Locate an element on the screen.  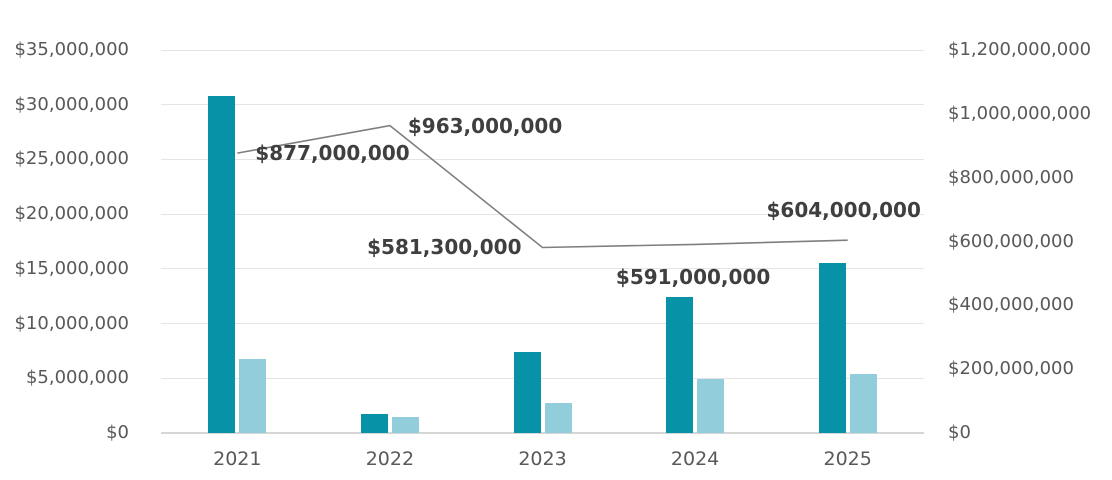
left-axis-tick-label: $15,000,000 is located at coordinates (71, 268).